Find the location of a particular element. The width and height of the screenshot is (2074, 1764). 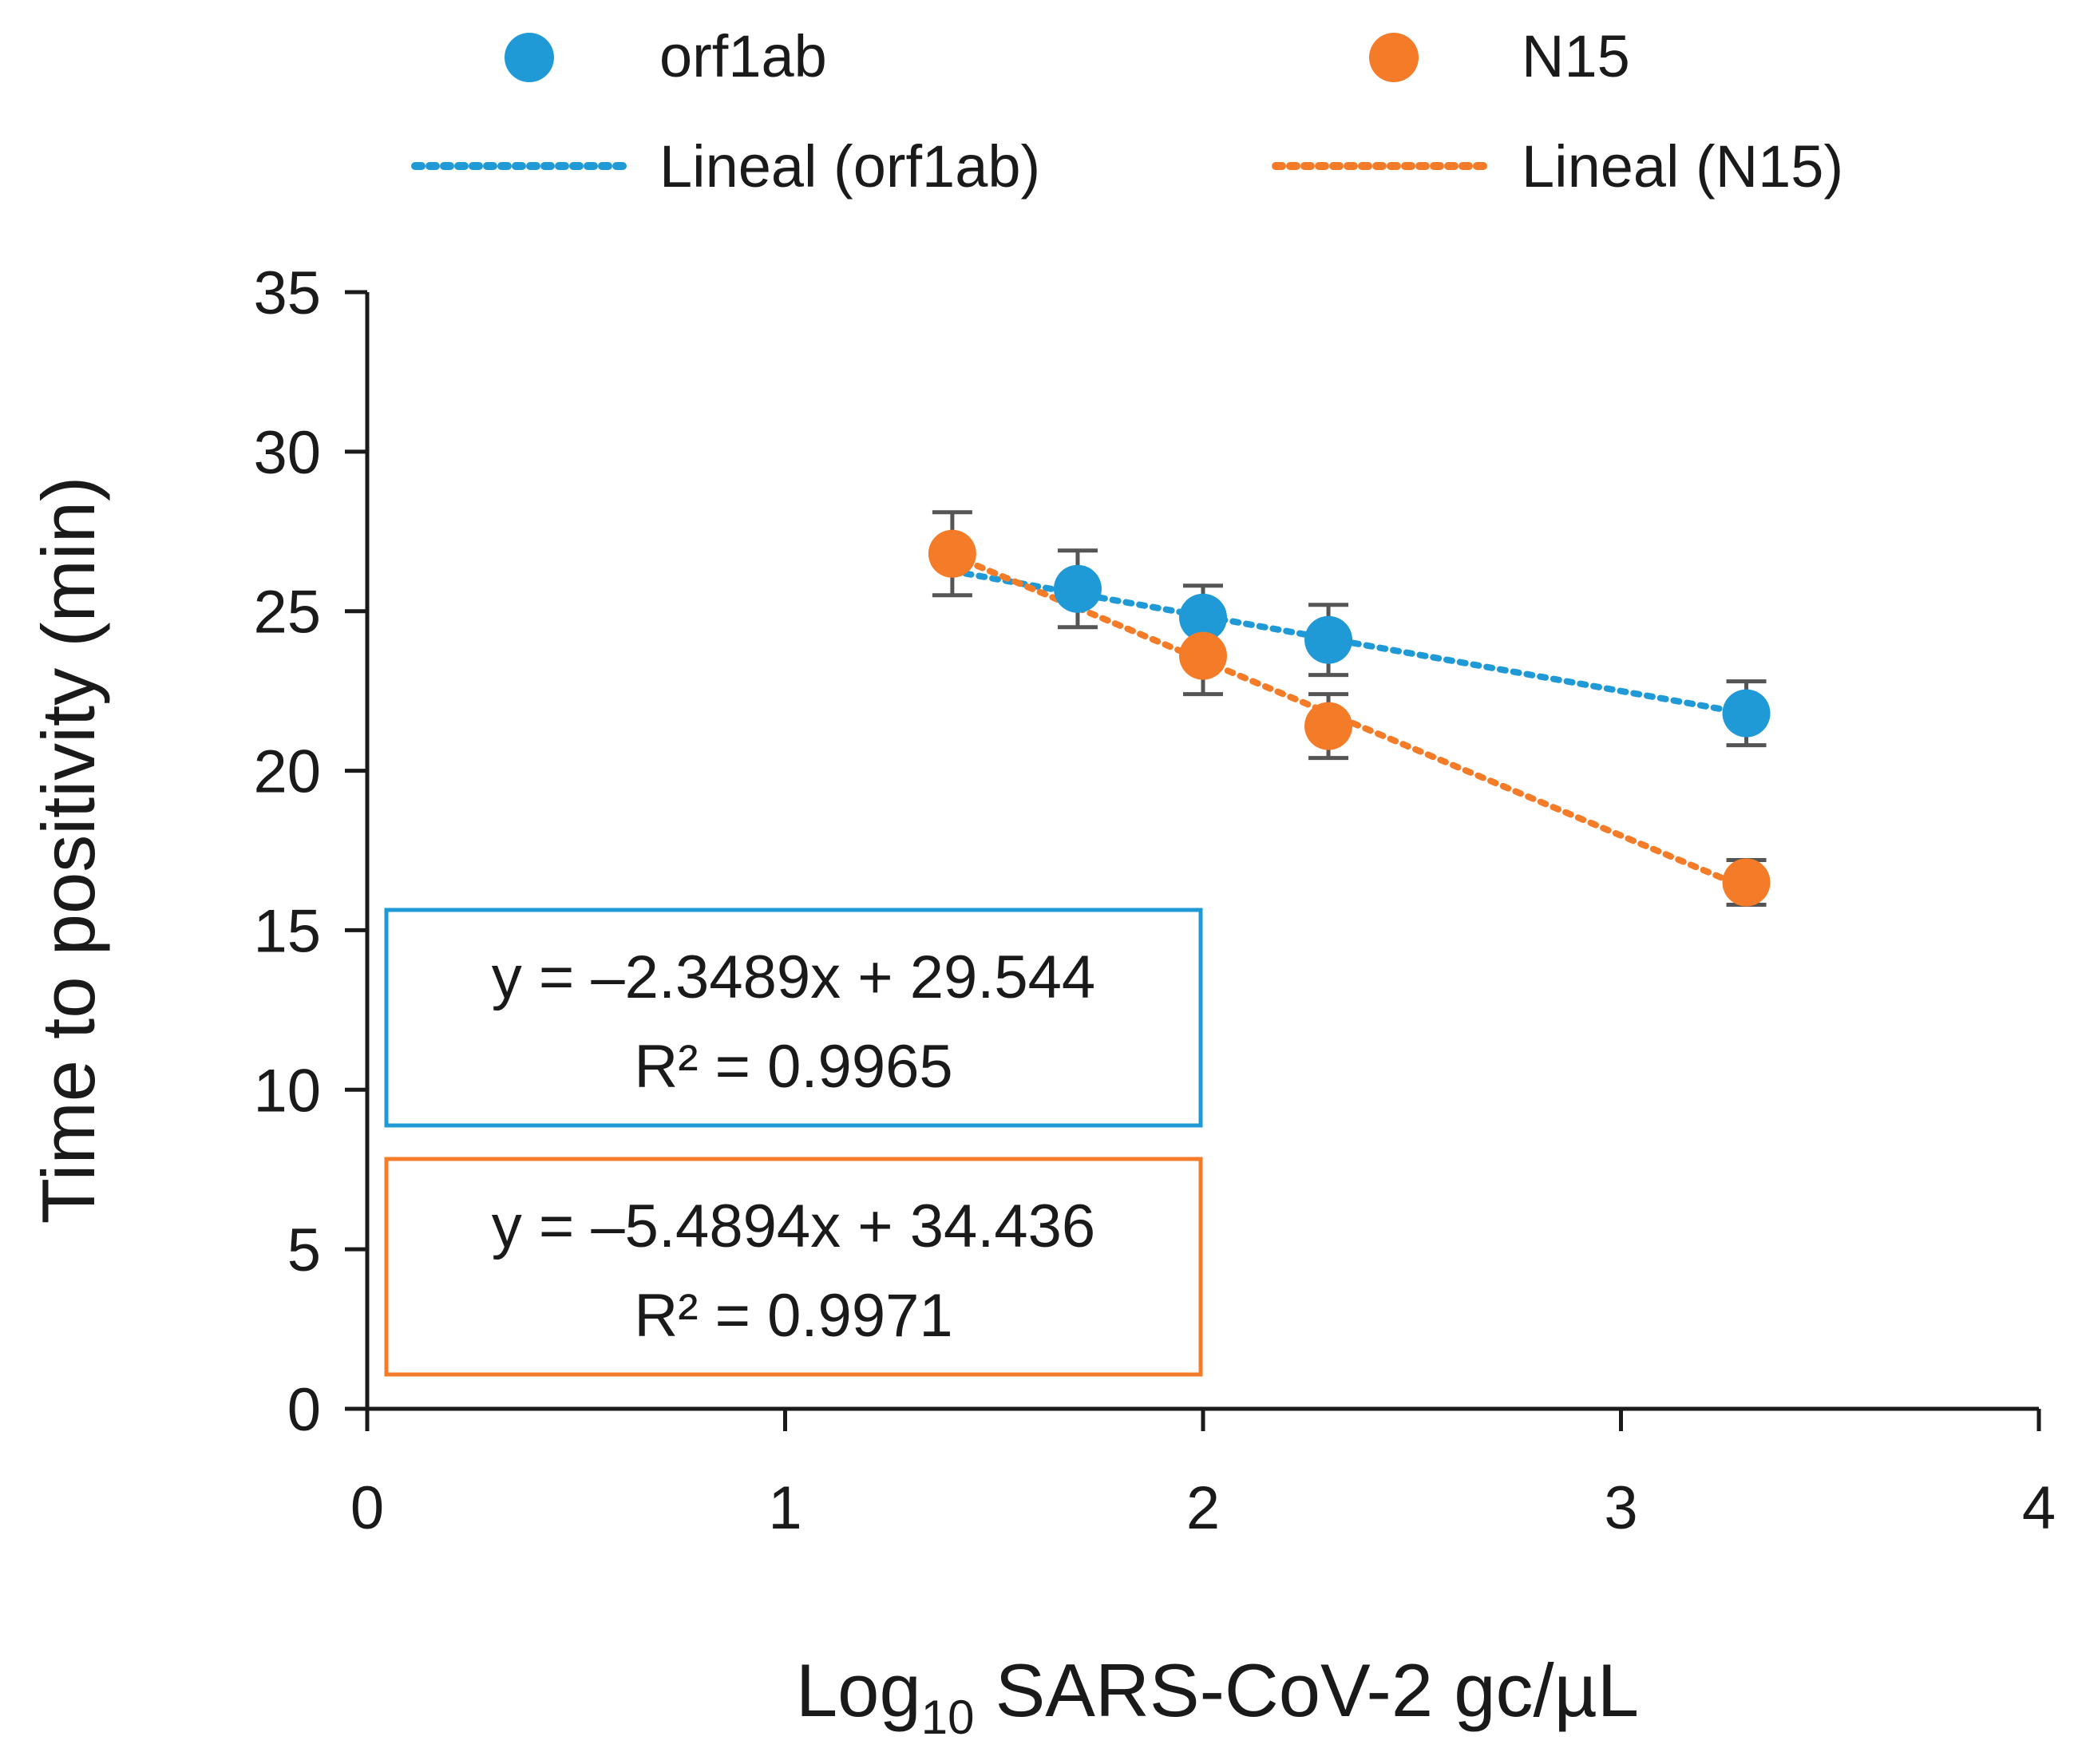

equation-n15: y = –5.4894x + 34.436 is located at coordinates (794, 1226).